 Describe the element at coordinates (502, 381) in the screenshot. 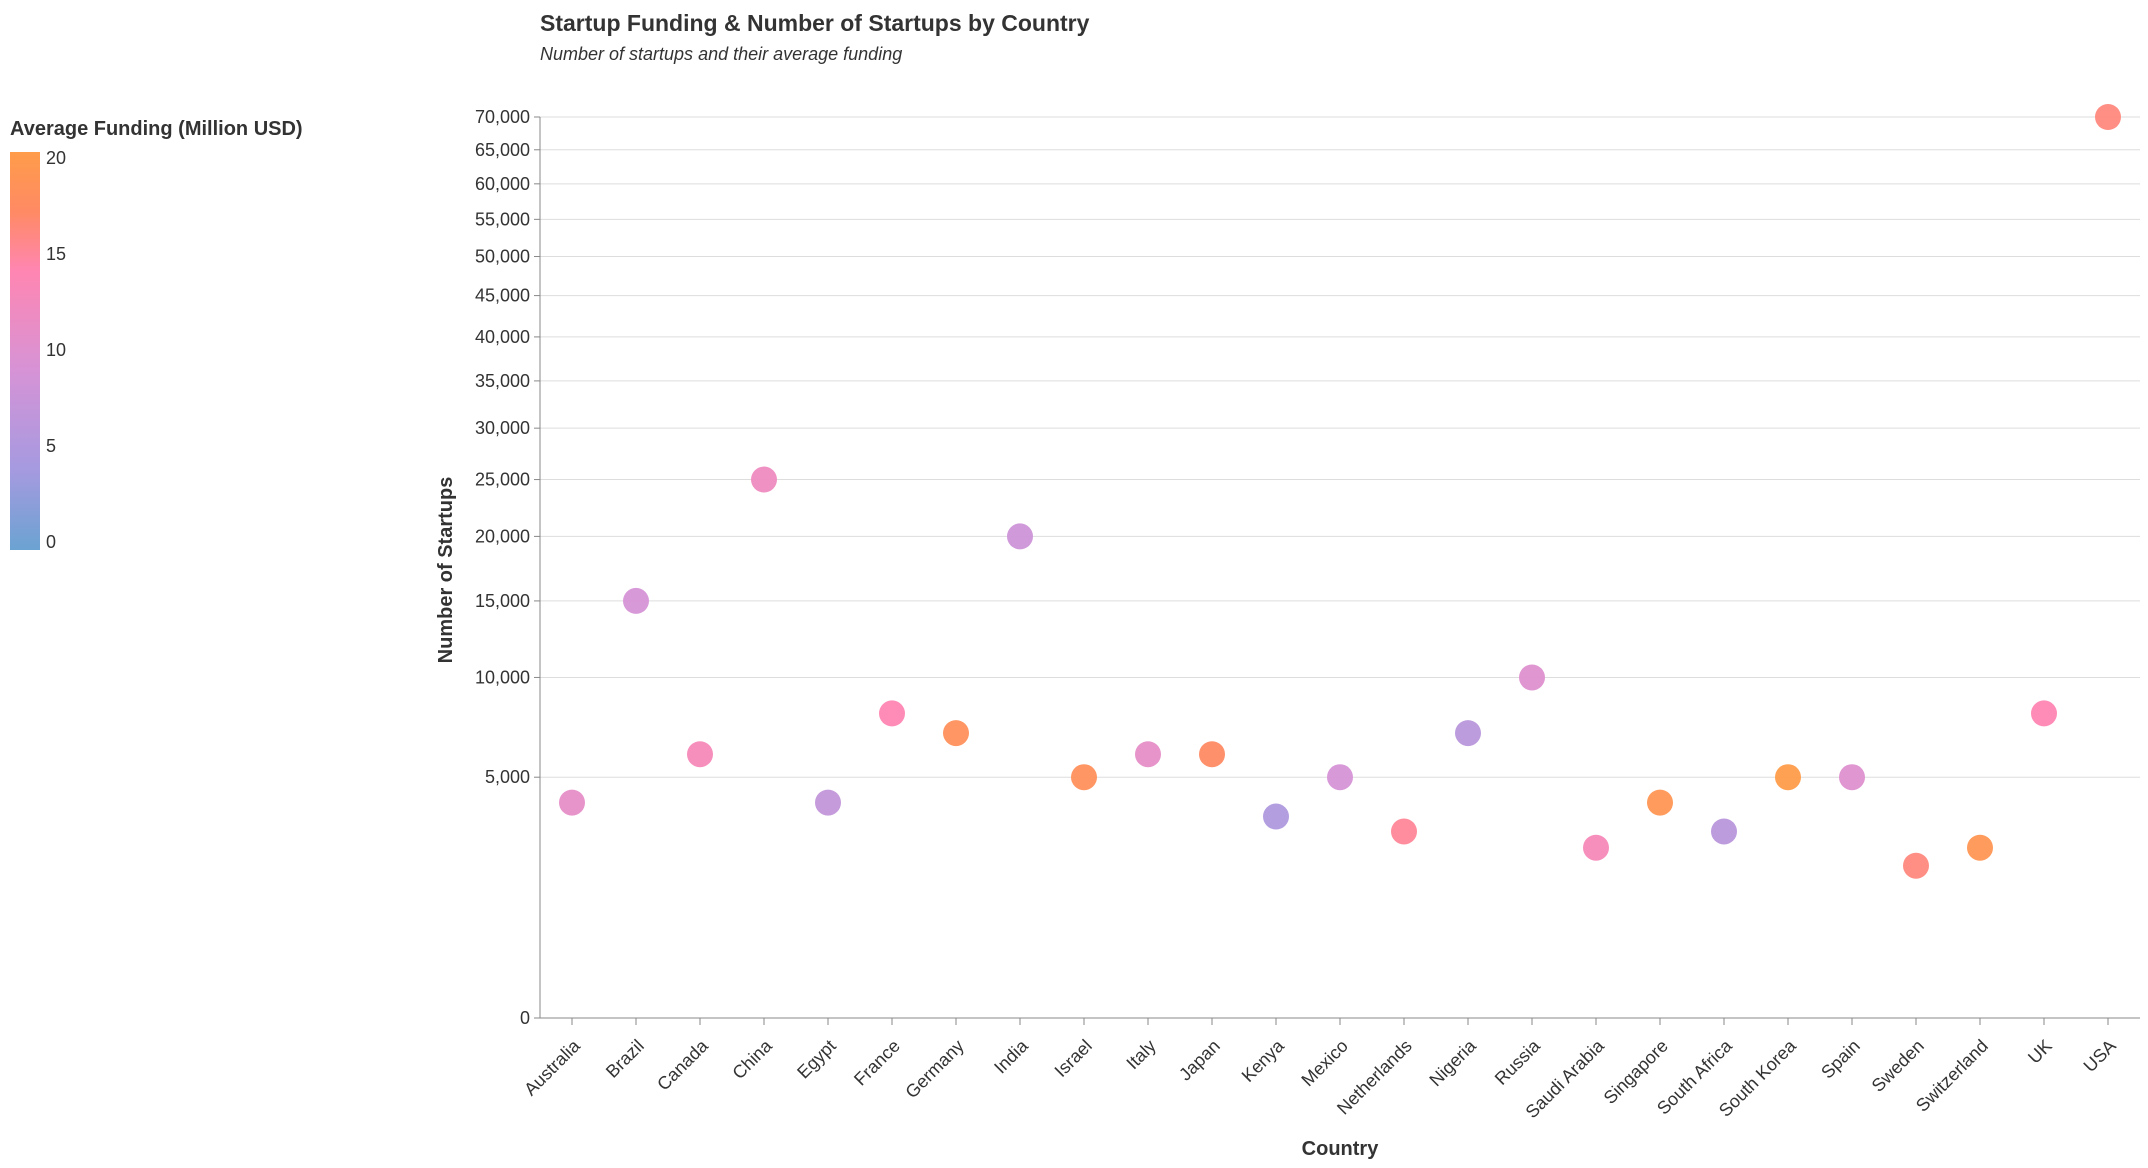

I see `y-tick-label: 35,000` at that location.